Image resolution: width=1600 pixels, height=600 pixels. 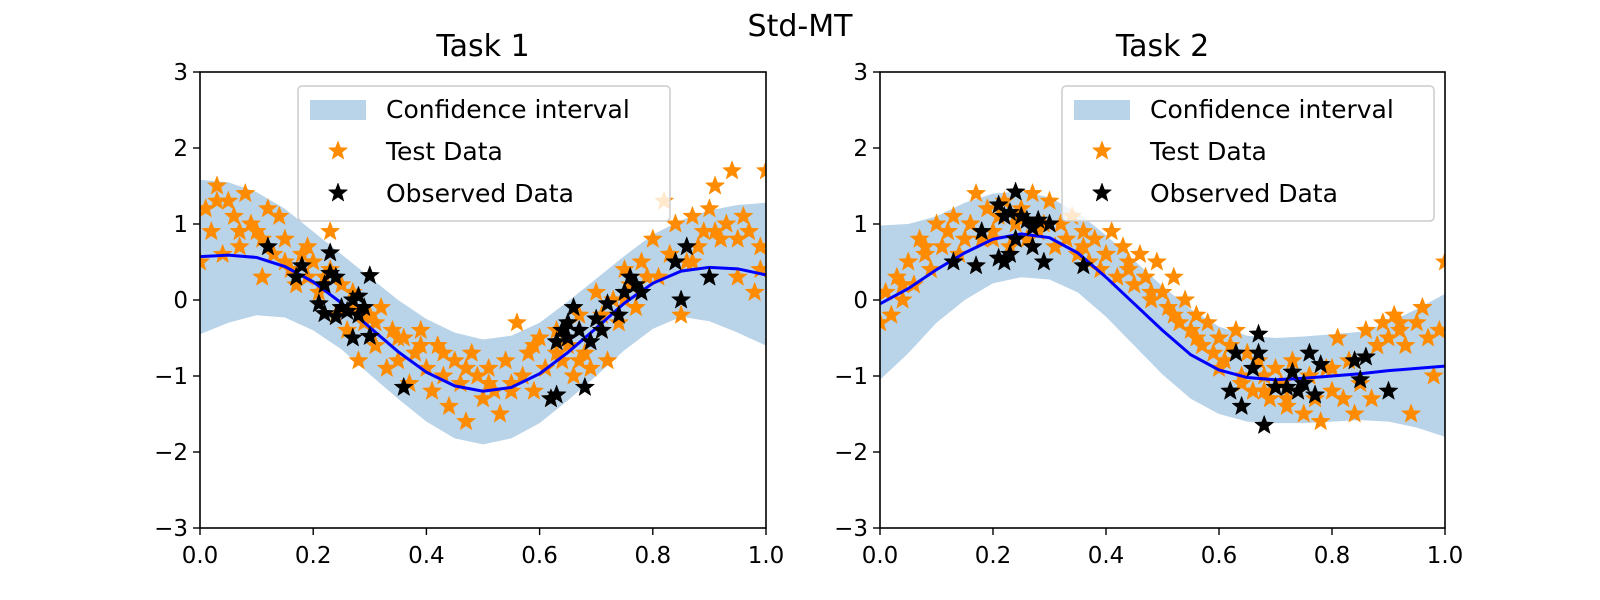 What do you see at coordinates (482, 46) in the screenshot?
I see `panel-title: Task 1` at bounding box center [482, 46].